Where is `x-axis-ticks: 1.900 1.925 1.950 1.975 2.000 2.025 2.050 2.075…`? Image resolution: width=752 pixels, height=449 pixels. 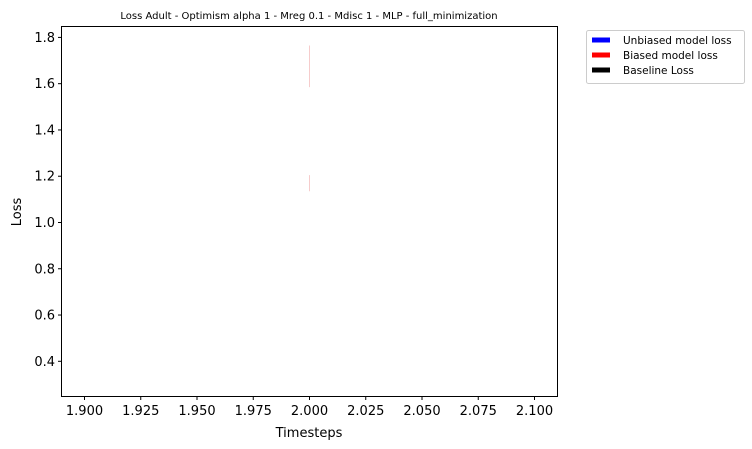
x-axis-ticks: 1.900 1.925 1.950 1.975 2.000 2.025 2.050 2.075… is located at coordinates (309, 407).